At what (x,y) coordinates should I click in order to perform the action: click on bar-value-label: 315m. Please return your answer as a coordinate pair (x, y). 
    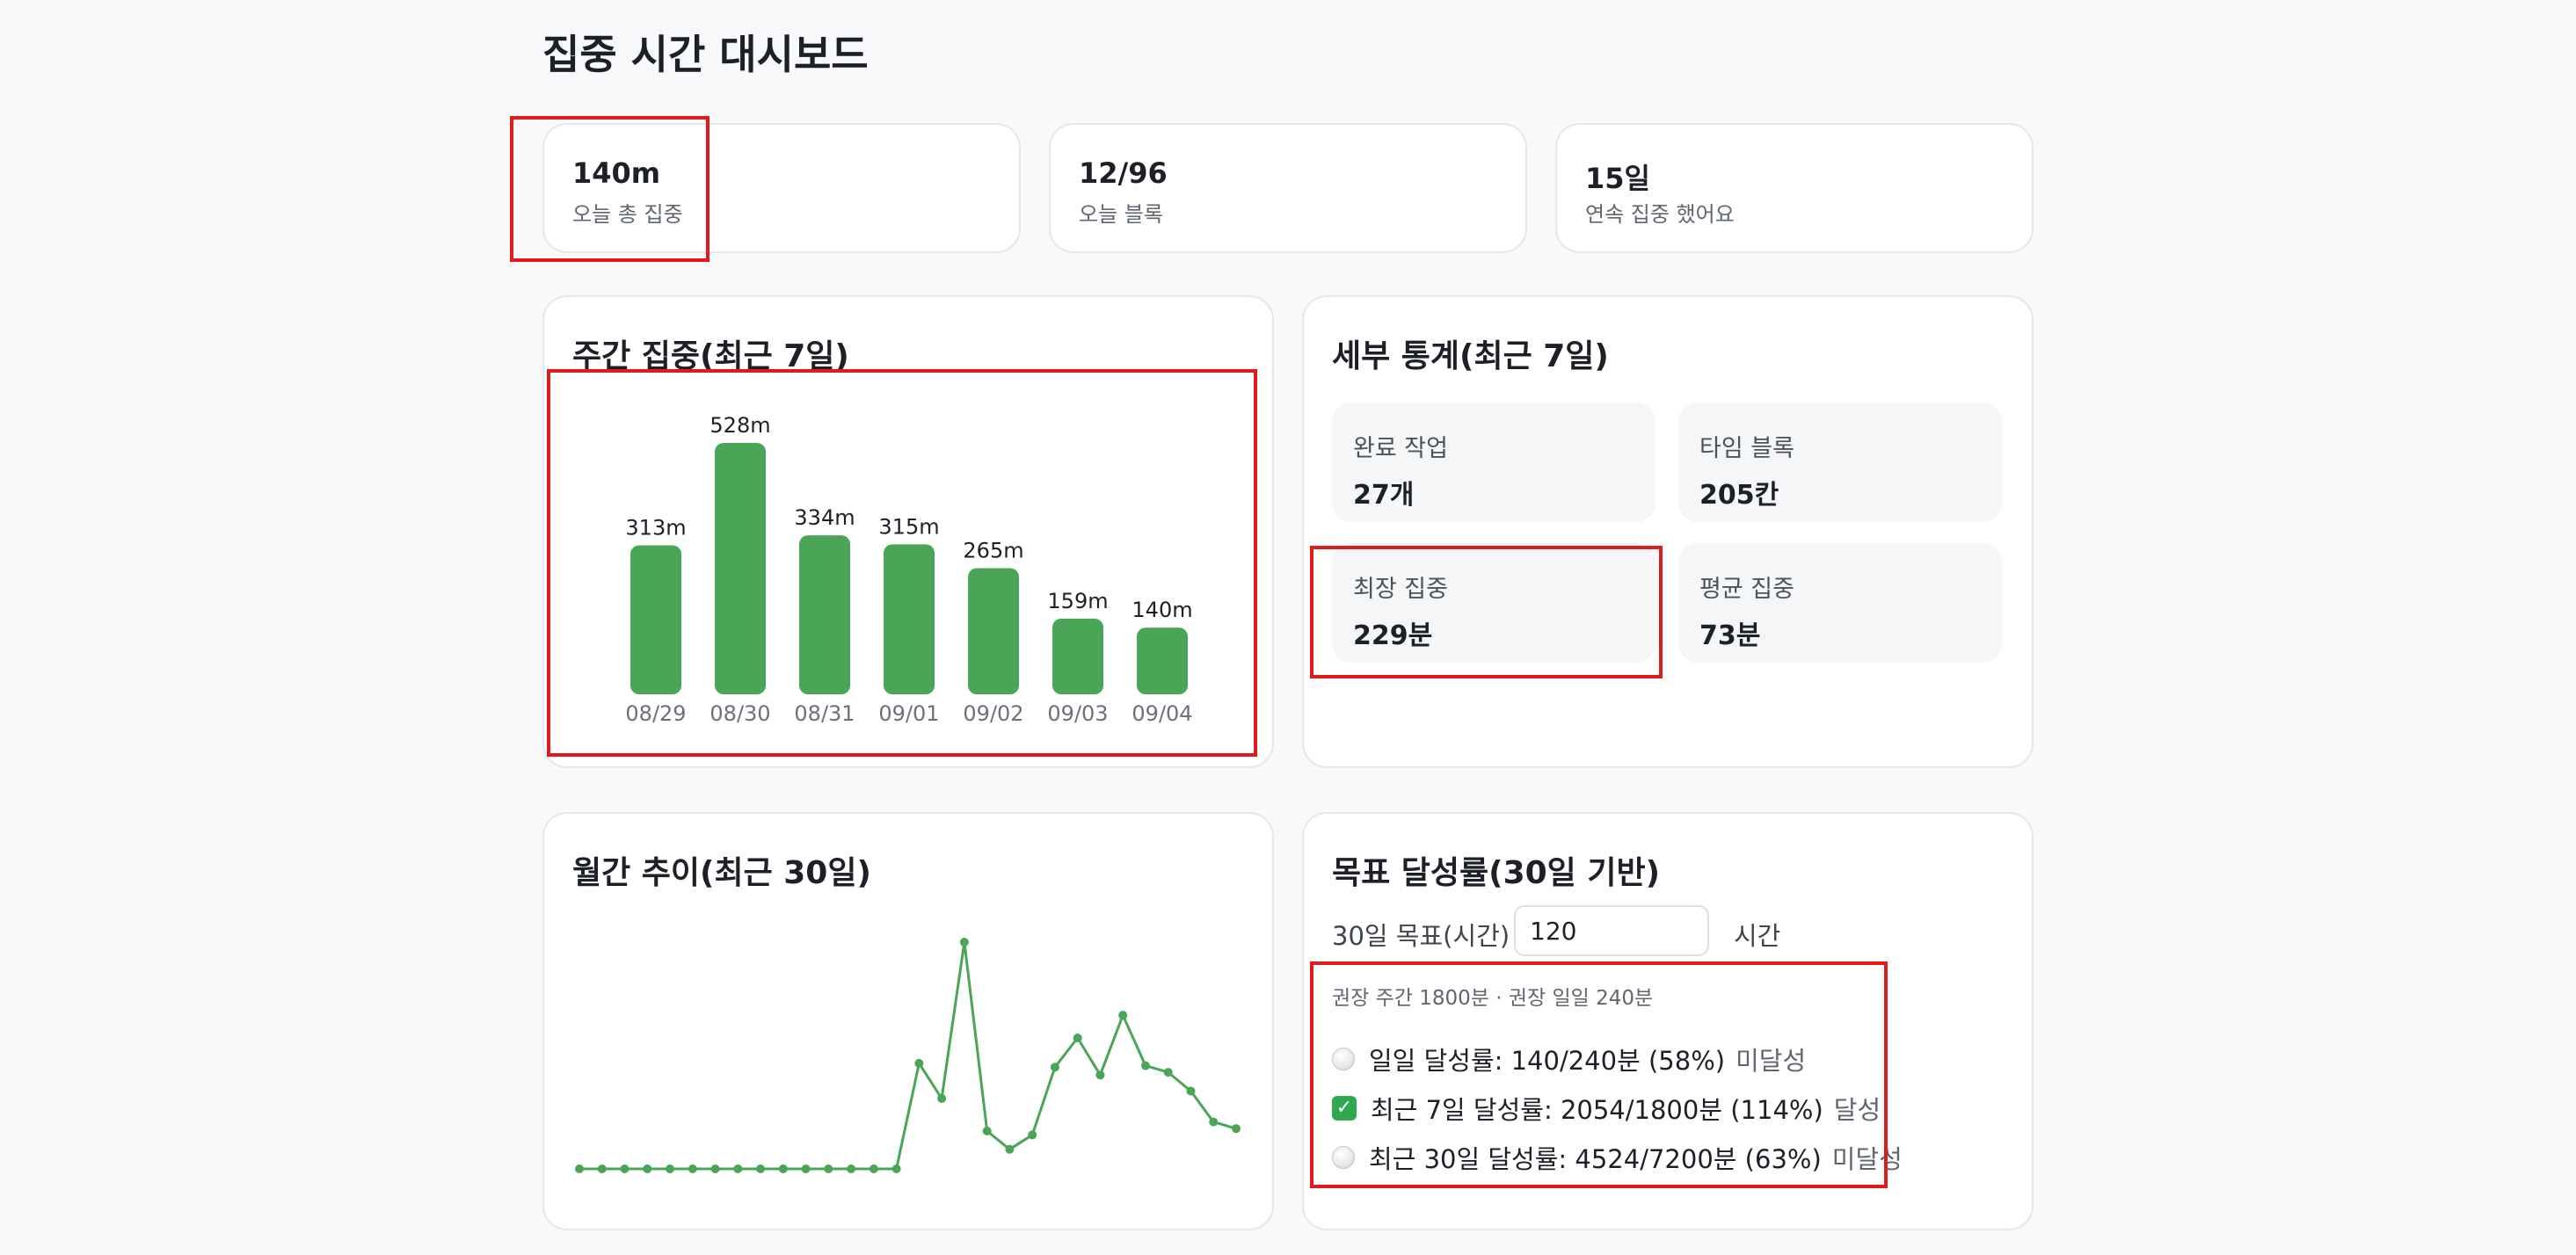
    Looking at the image, I should click on (908, 526).